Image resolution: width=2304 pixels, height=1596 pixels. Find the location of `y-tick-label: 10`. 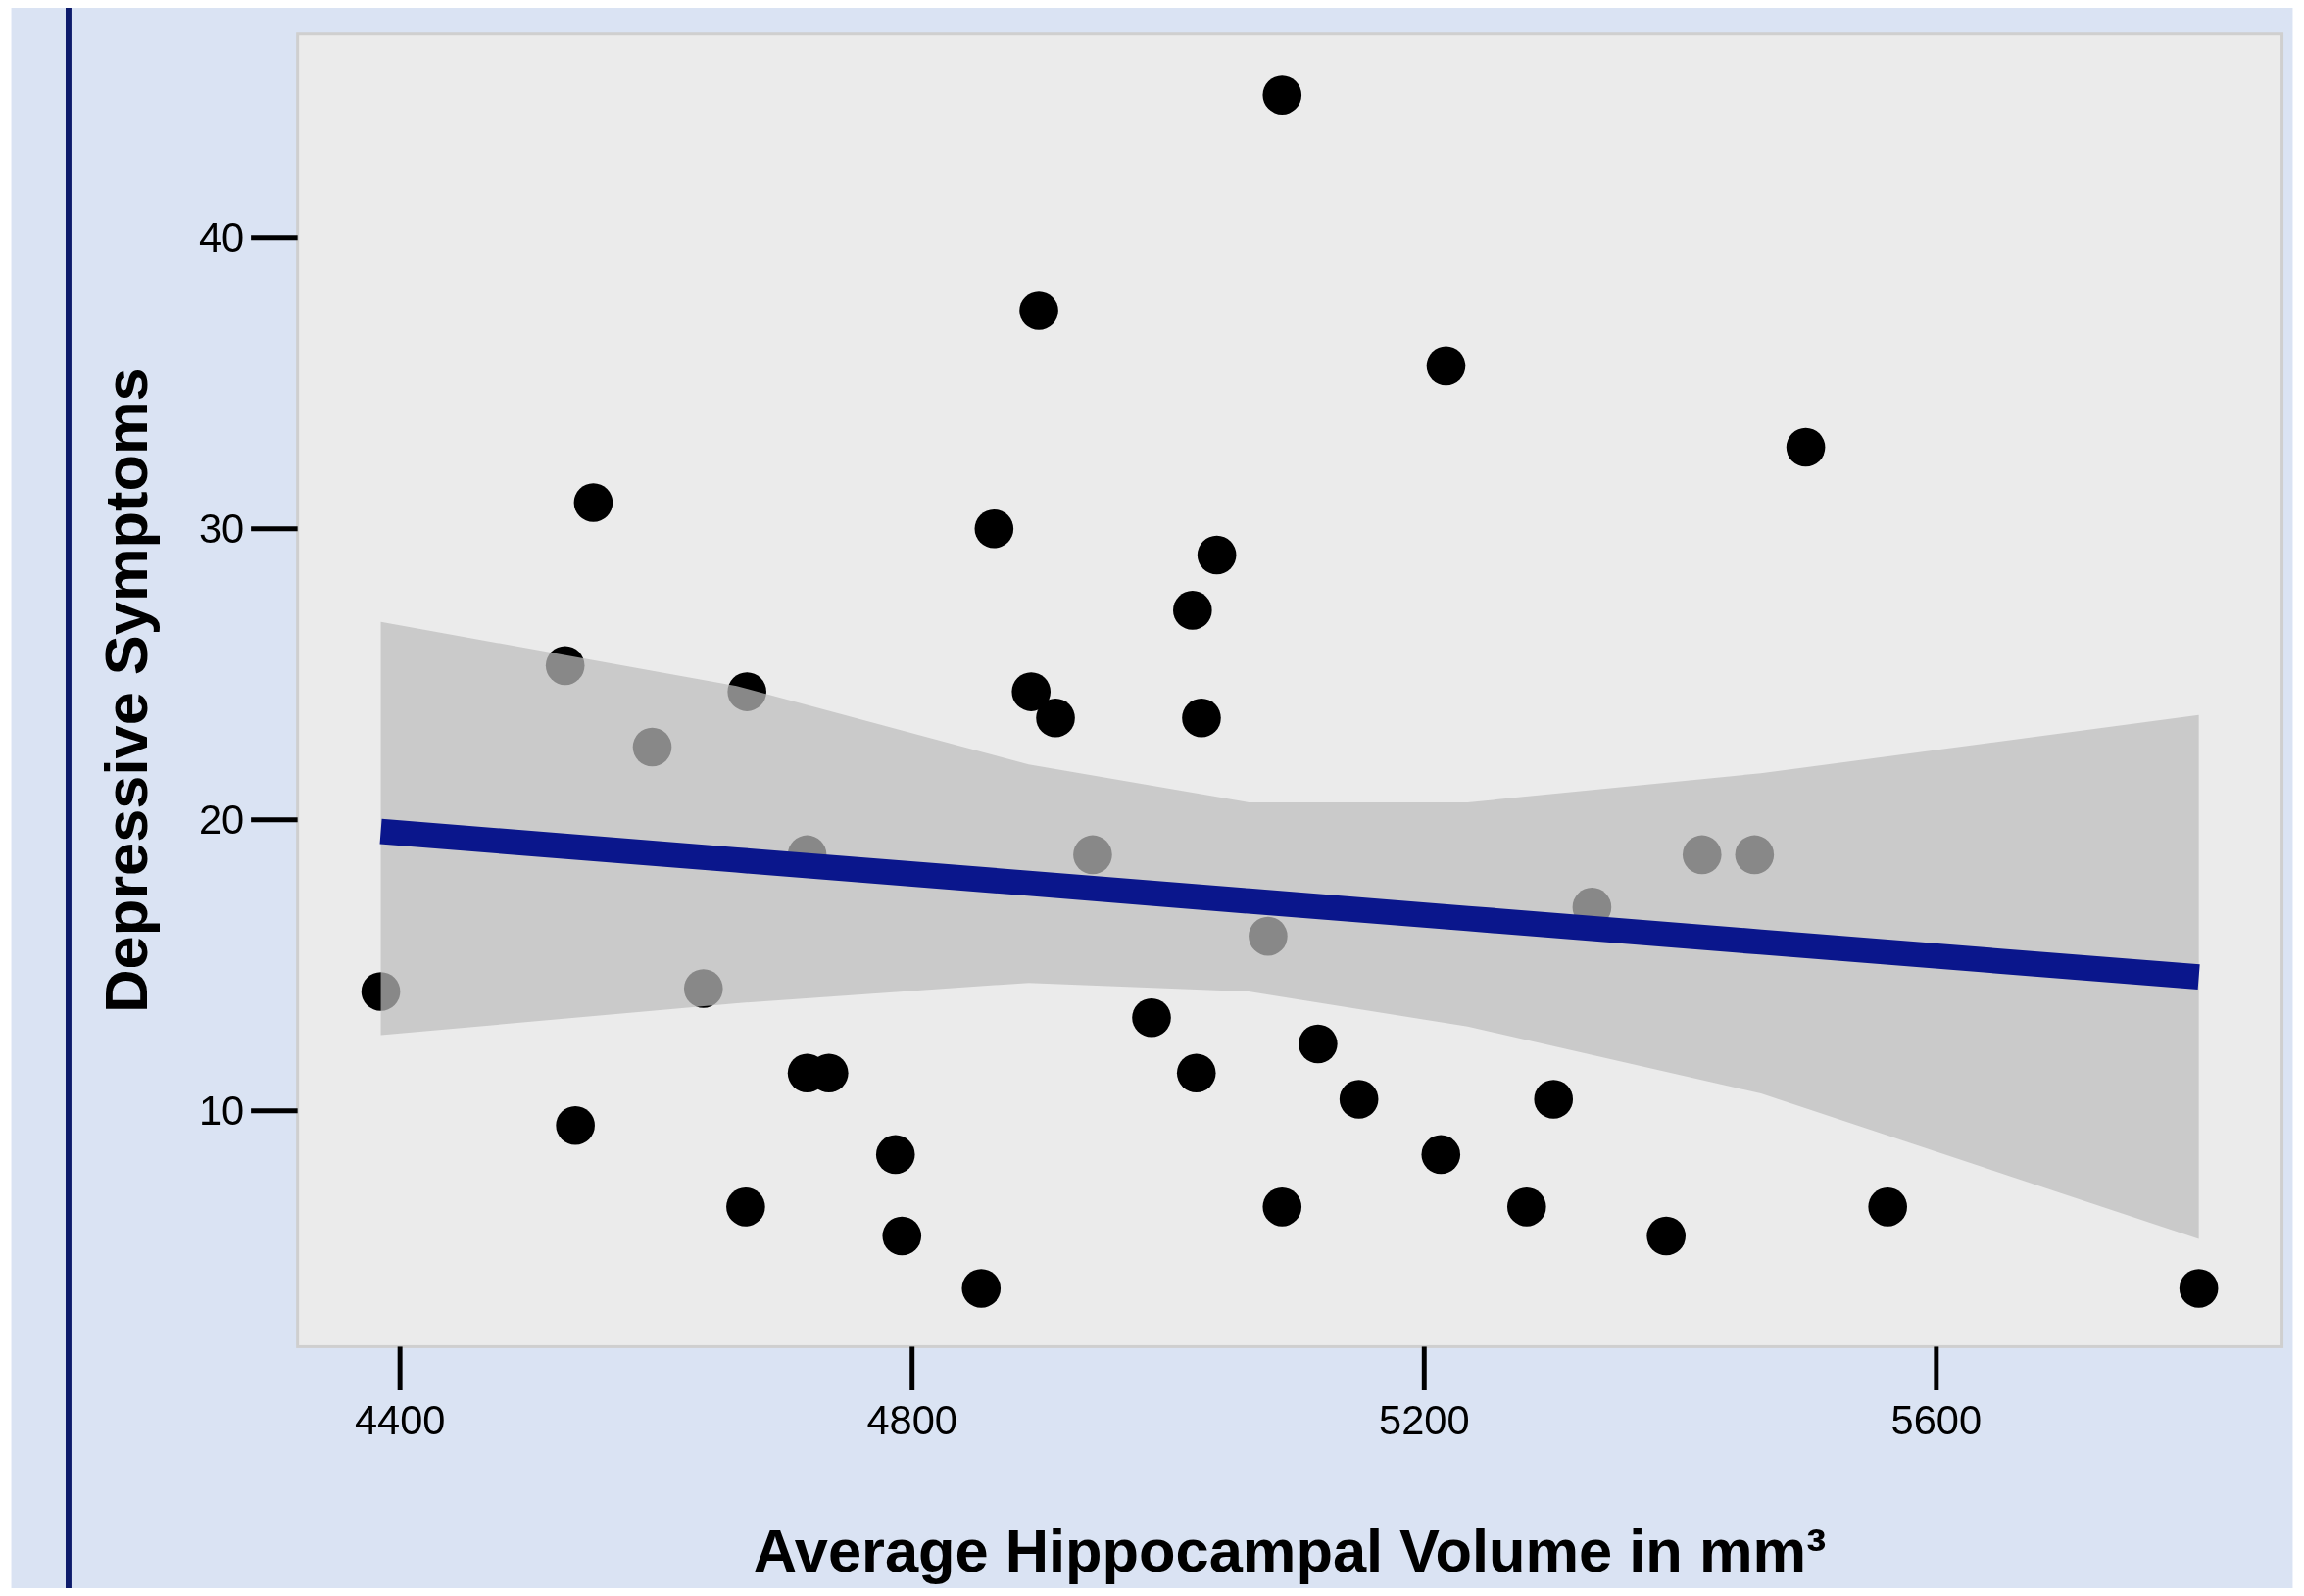

y-tick-label: 10 is located at coordinates (222, 1111).